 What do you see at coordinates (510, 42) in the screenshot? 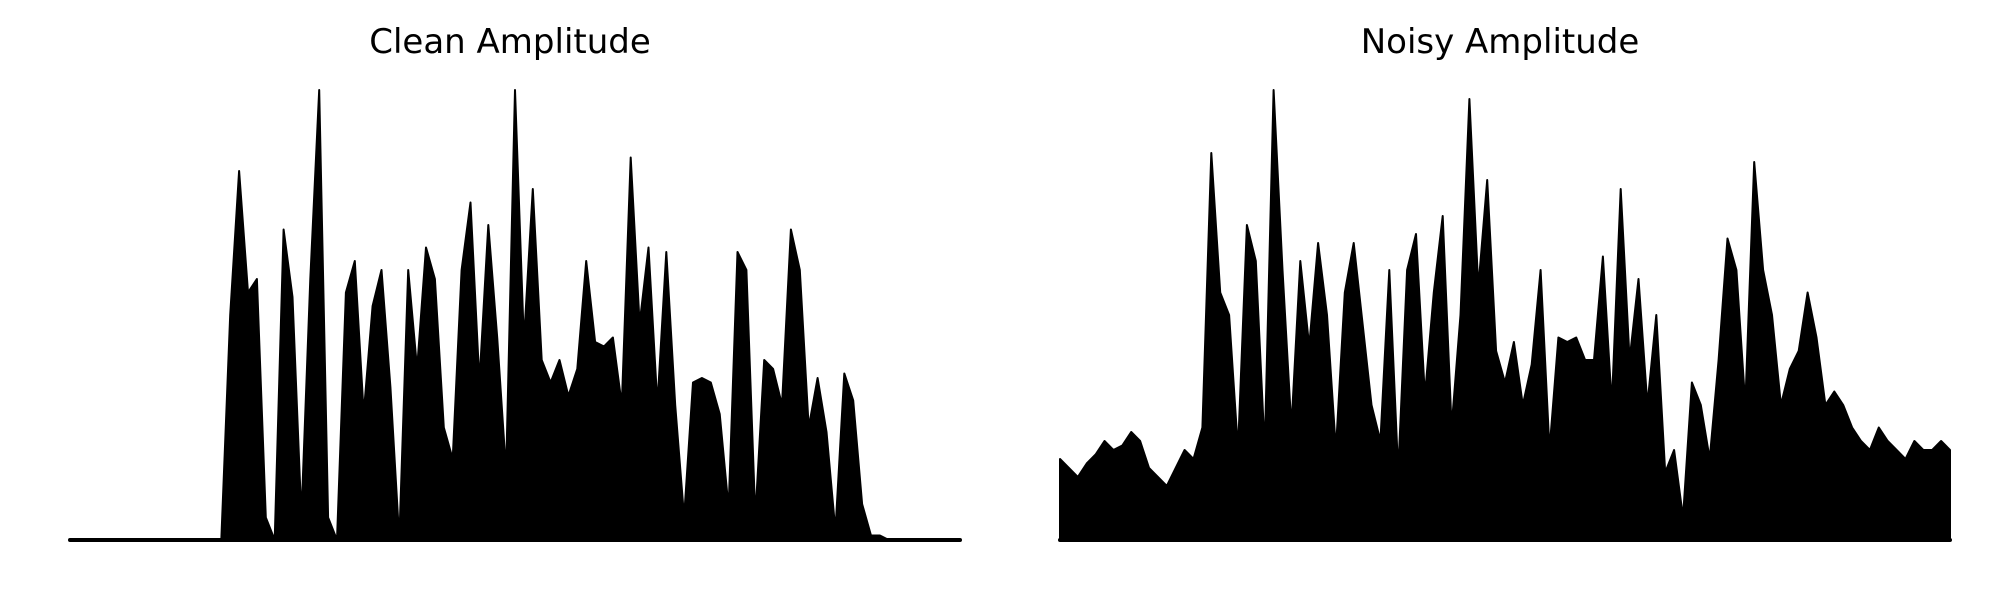
I see `chart-title: Clean Amplitude` at bounding box center [510, 42].